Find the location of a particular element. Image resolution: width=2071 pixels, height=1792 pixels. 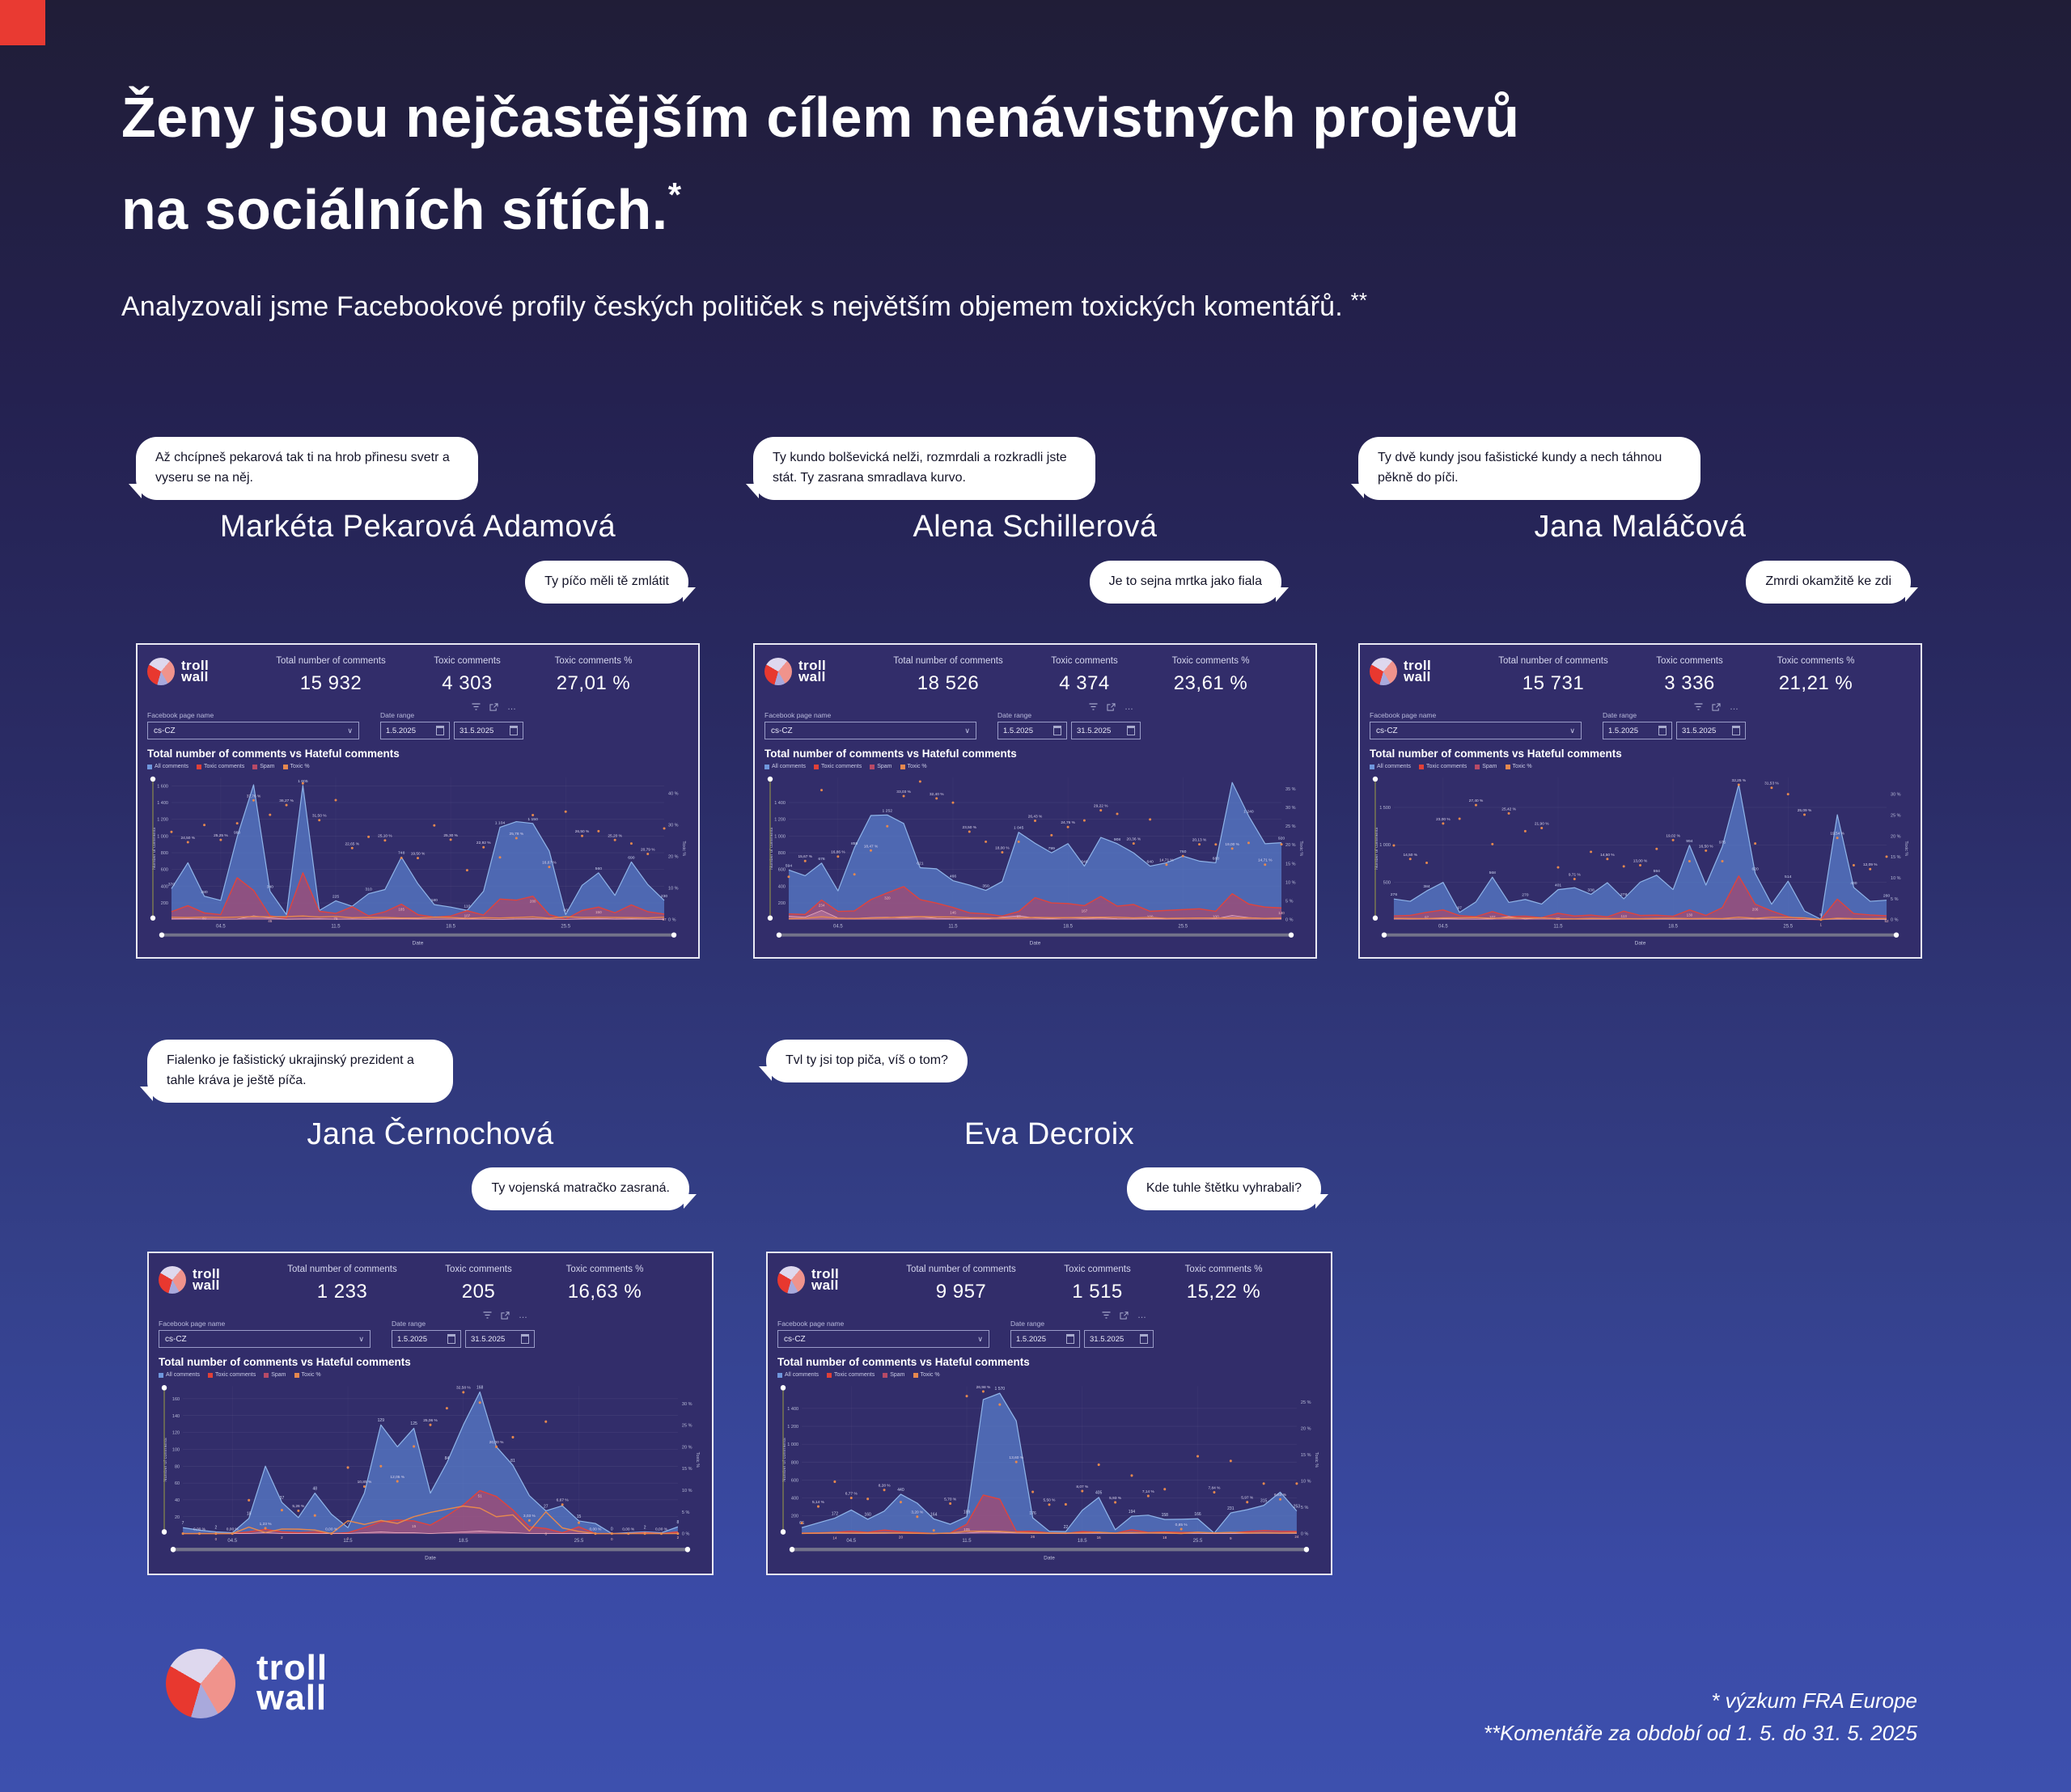

kpi-total-comments: Total number of comments 15 932 is located at coordinates (331, 674).